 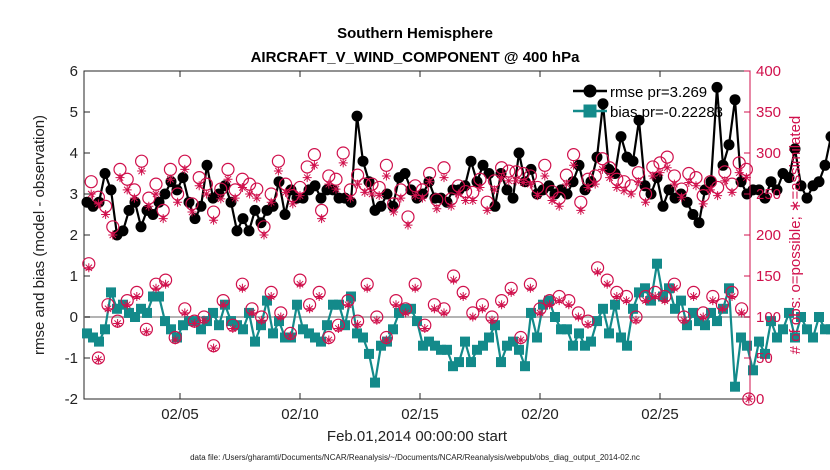 What do you see at coordinates (768, 71) in the screenshot?
I see `y2-tick-label: 400` at bounding box center [768, 71].